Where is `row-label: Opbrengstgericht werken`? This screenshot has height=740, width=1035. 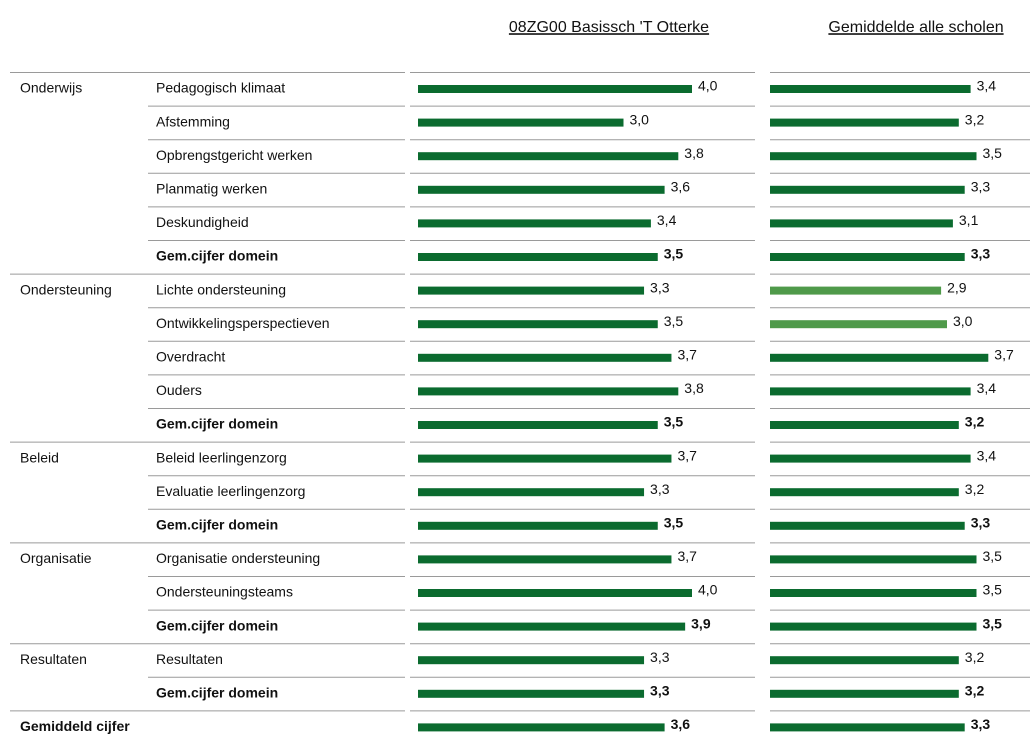 row-label: Opbrengstgericht werken is located at coordinates (234, 155).